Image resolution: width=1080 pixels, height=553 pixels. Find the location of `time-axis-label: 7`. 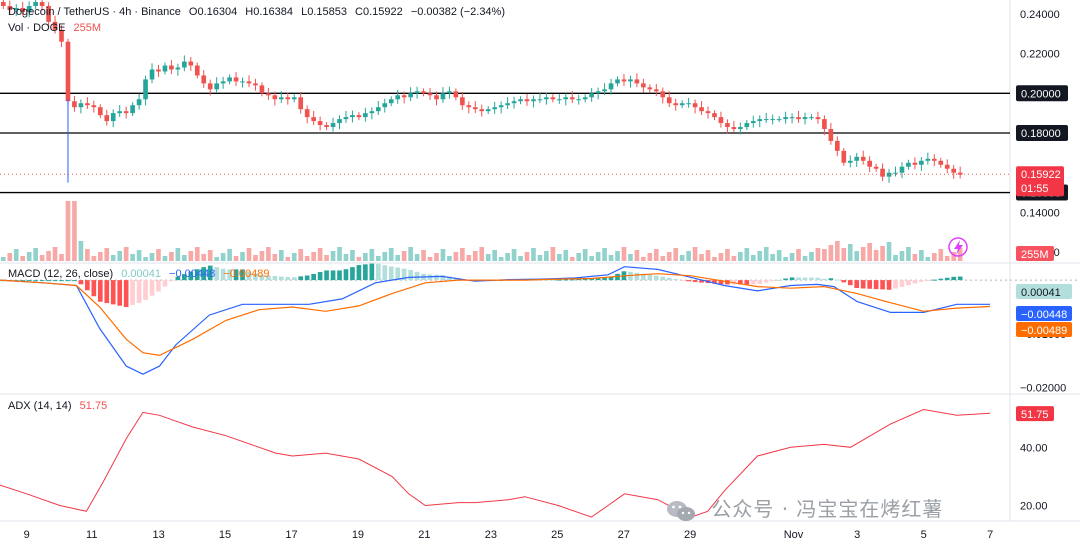

time-axis-label: 7 is located at coordinates (990, 535).